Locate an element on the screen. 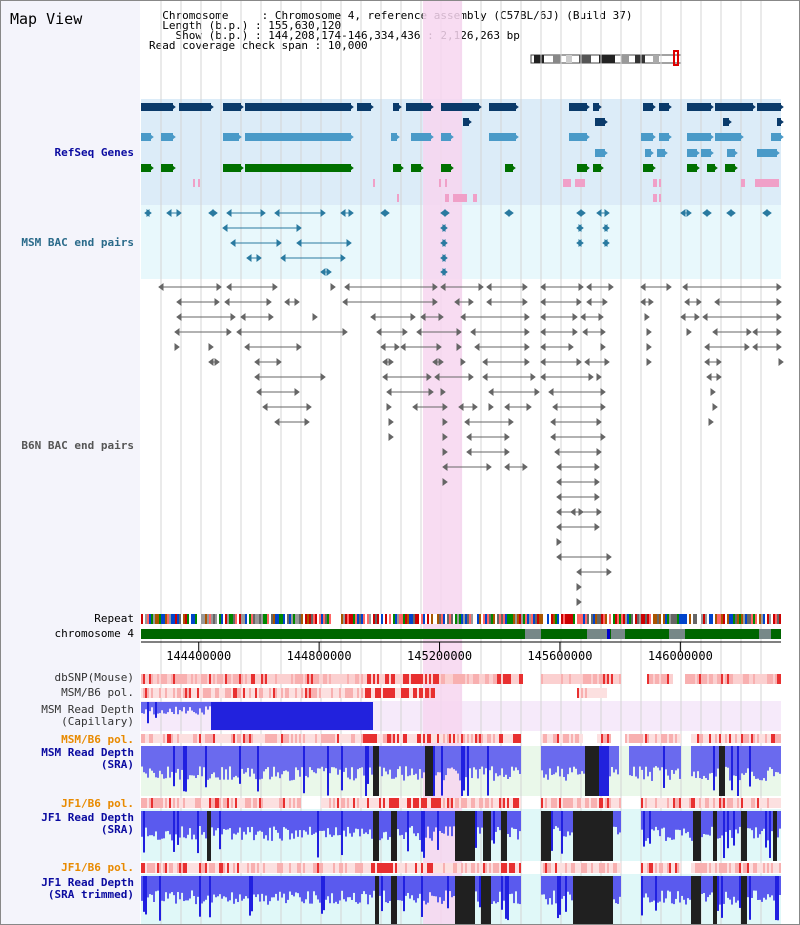  refseq-gene-green is located at coordinates (446, 168).